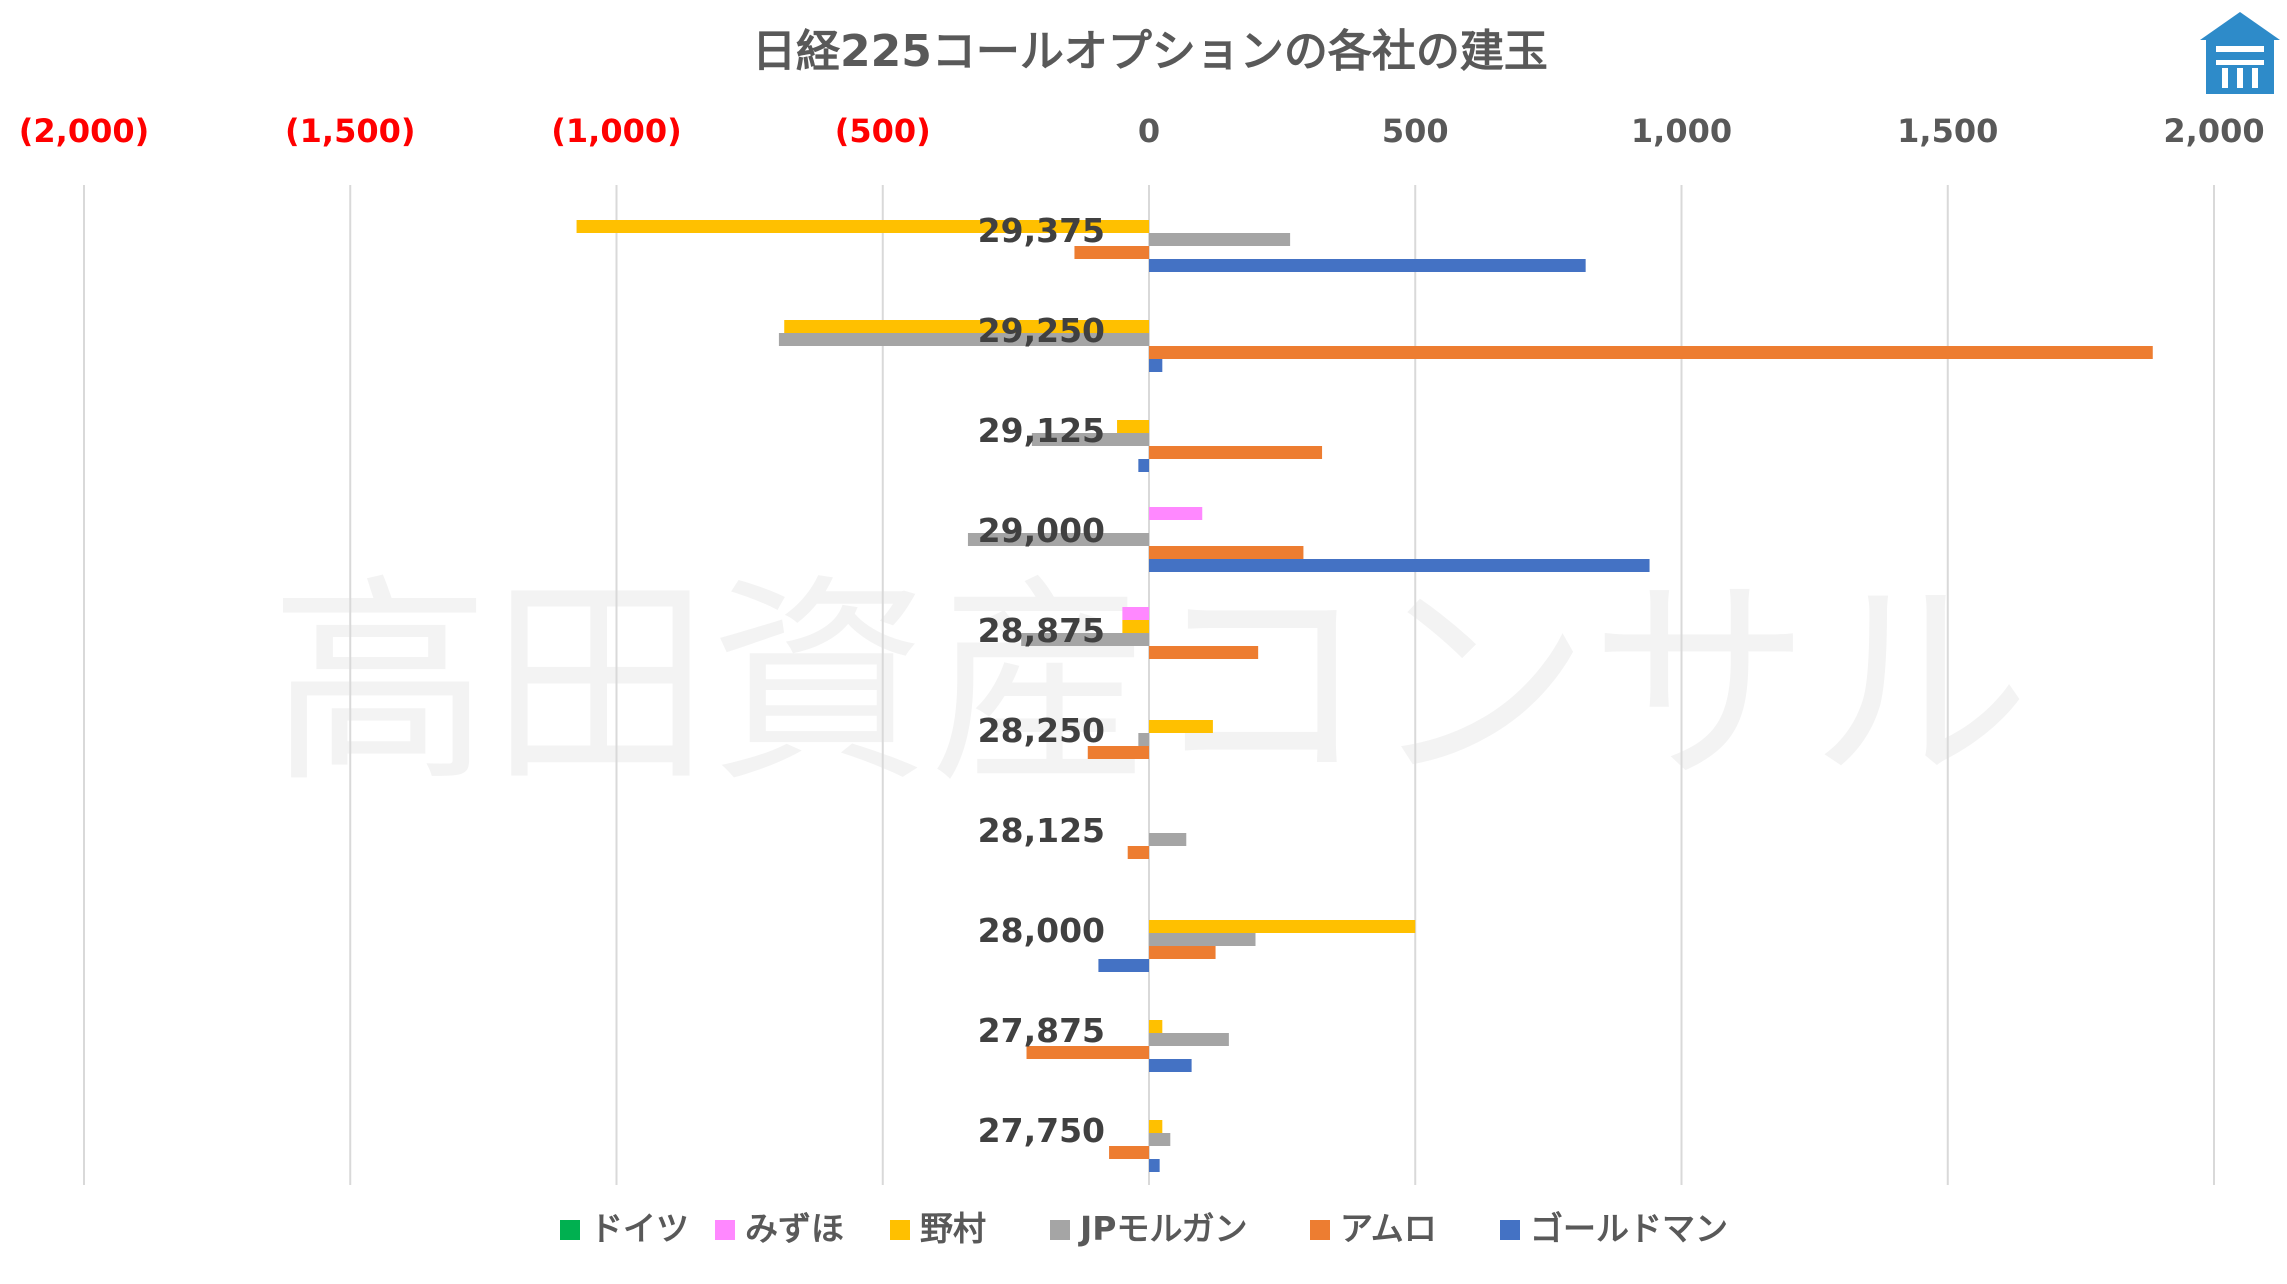  I want to click on logo-pillar-center, so click(2240, 78).